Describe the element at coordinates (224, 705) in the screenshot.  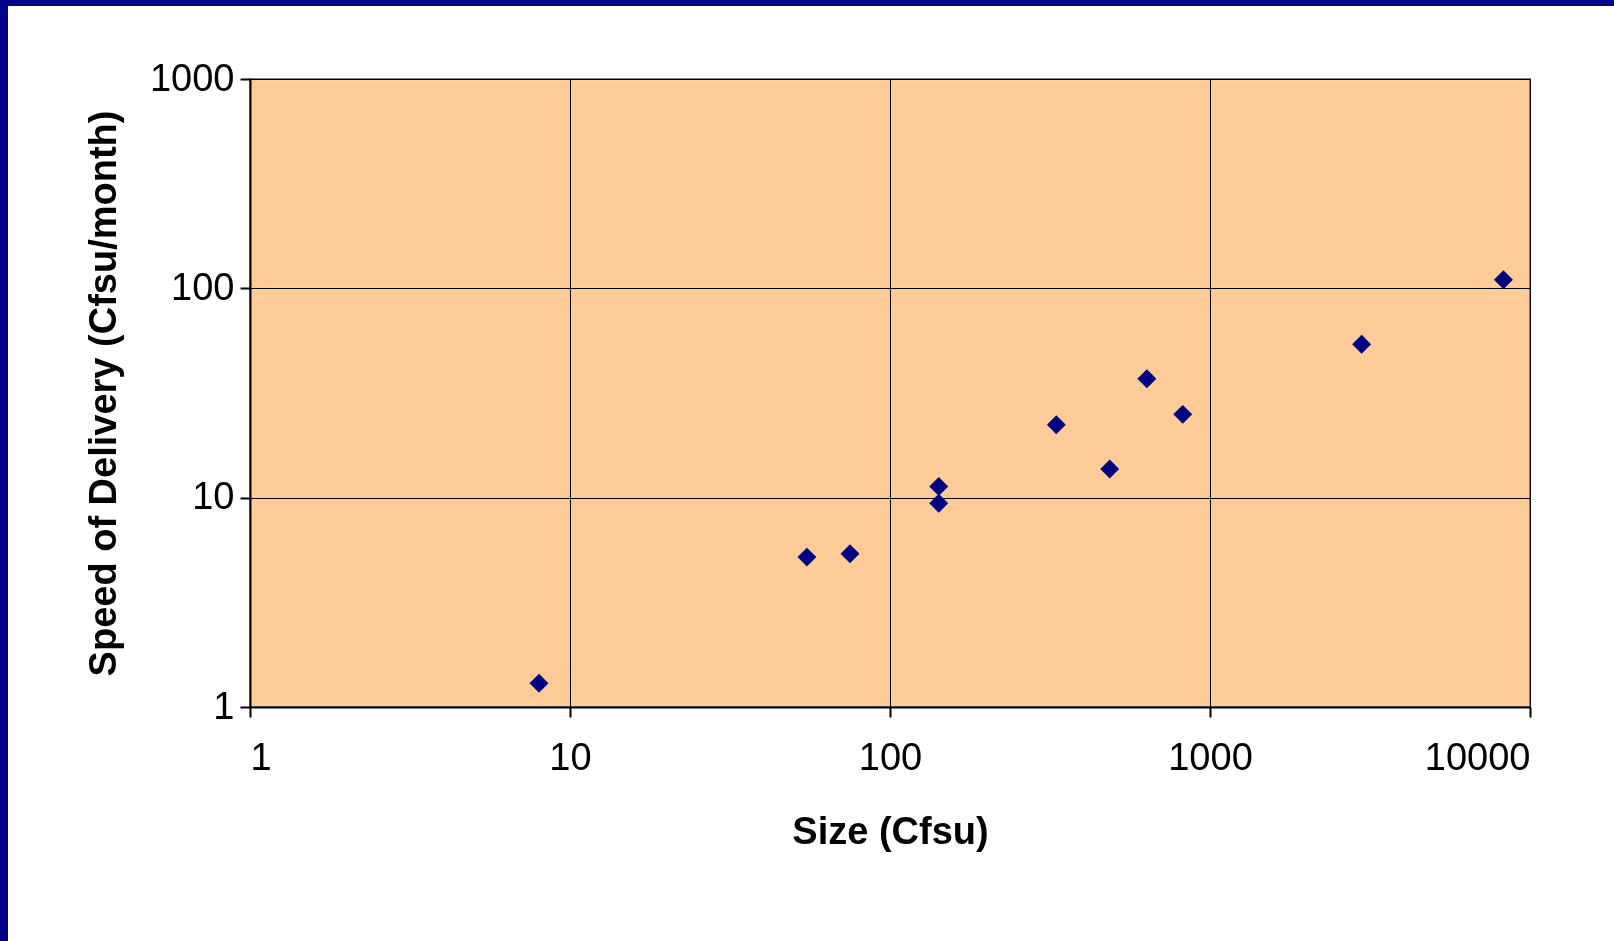
I see `y-tick-label: 1` at that location.